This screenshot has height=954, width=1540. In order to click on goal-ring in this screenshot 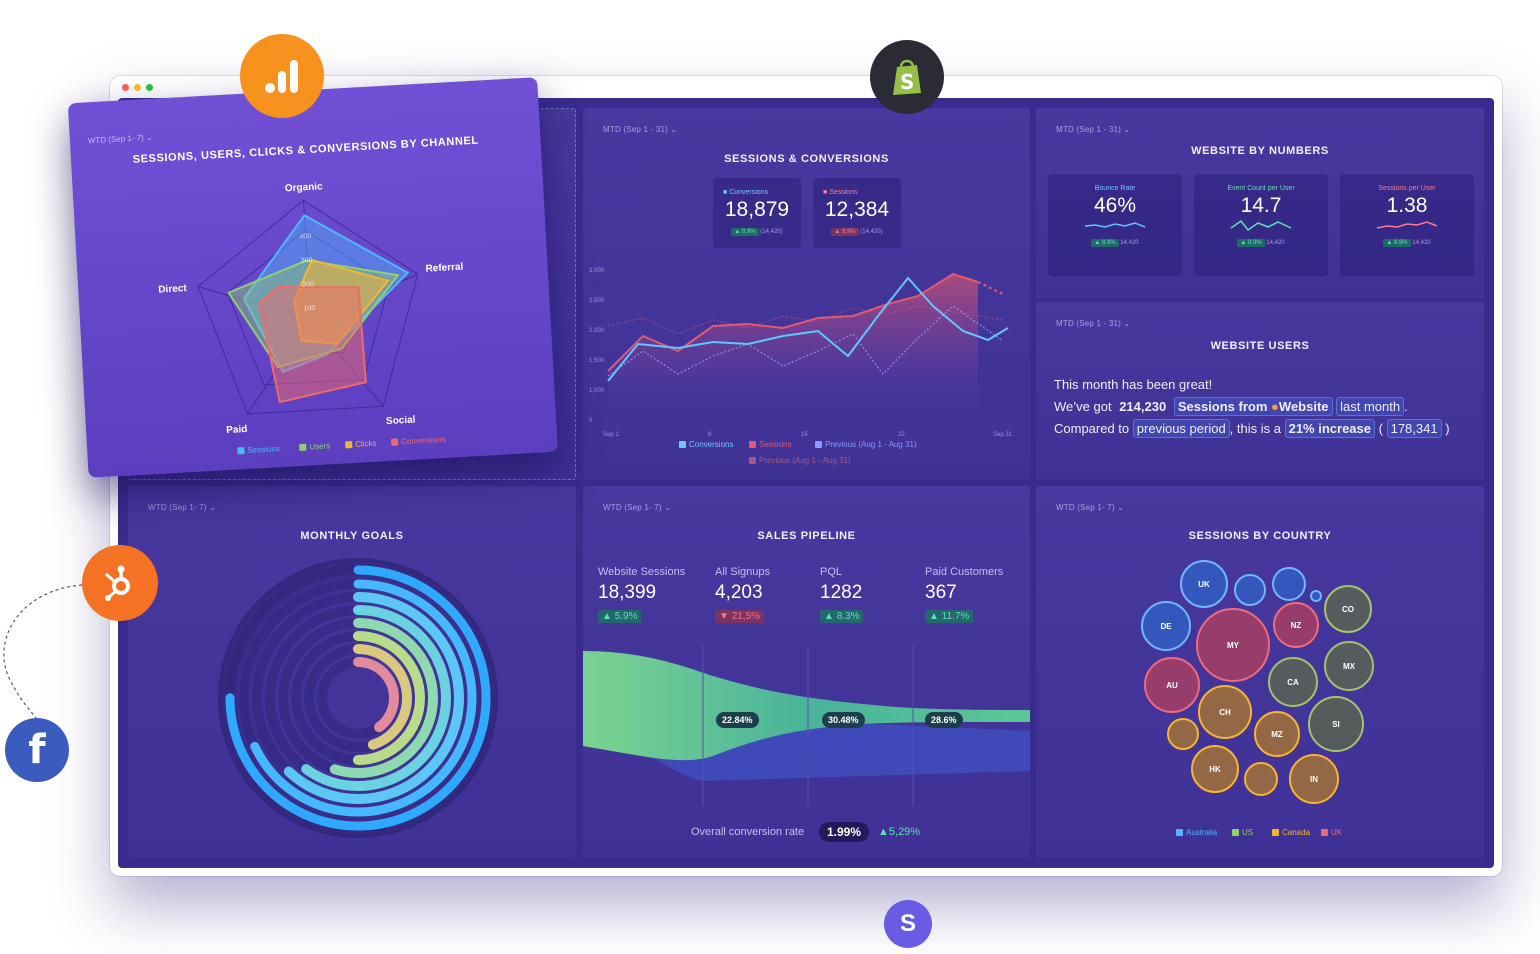, I will do `click(358, 698)`.